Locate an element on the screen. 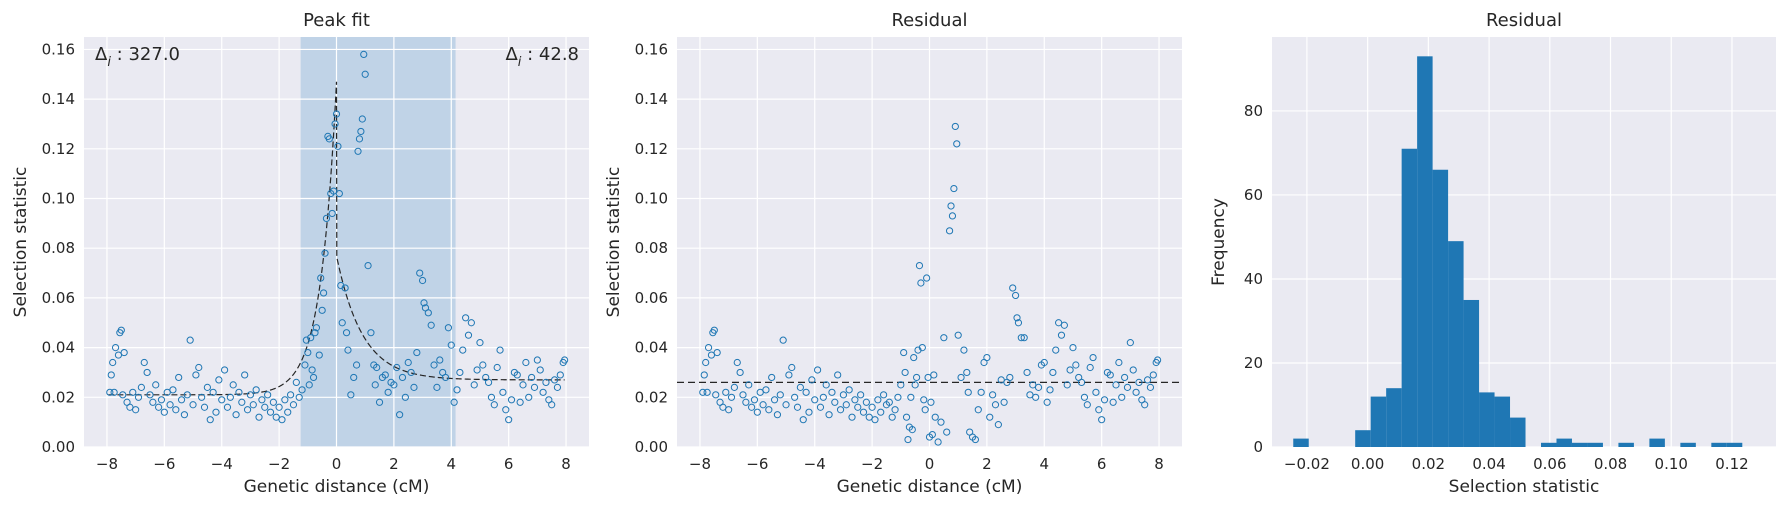 This screenshot has width=1789, height=516. x-tick-label: 6 is located at coordinates (509, 464).